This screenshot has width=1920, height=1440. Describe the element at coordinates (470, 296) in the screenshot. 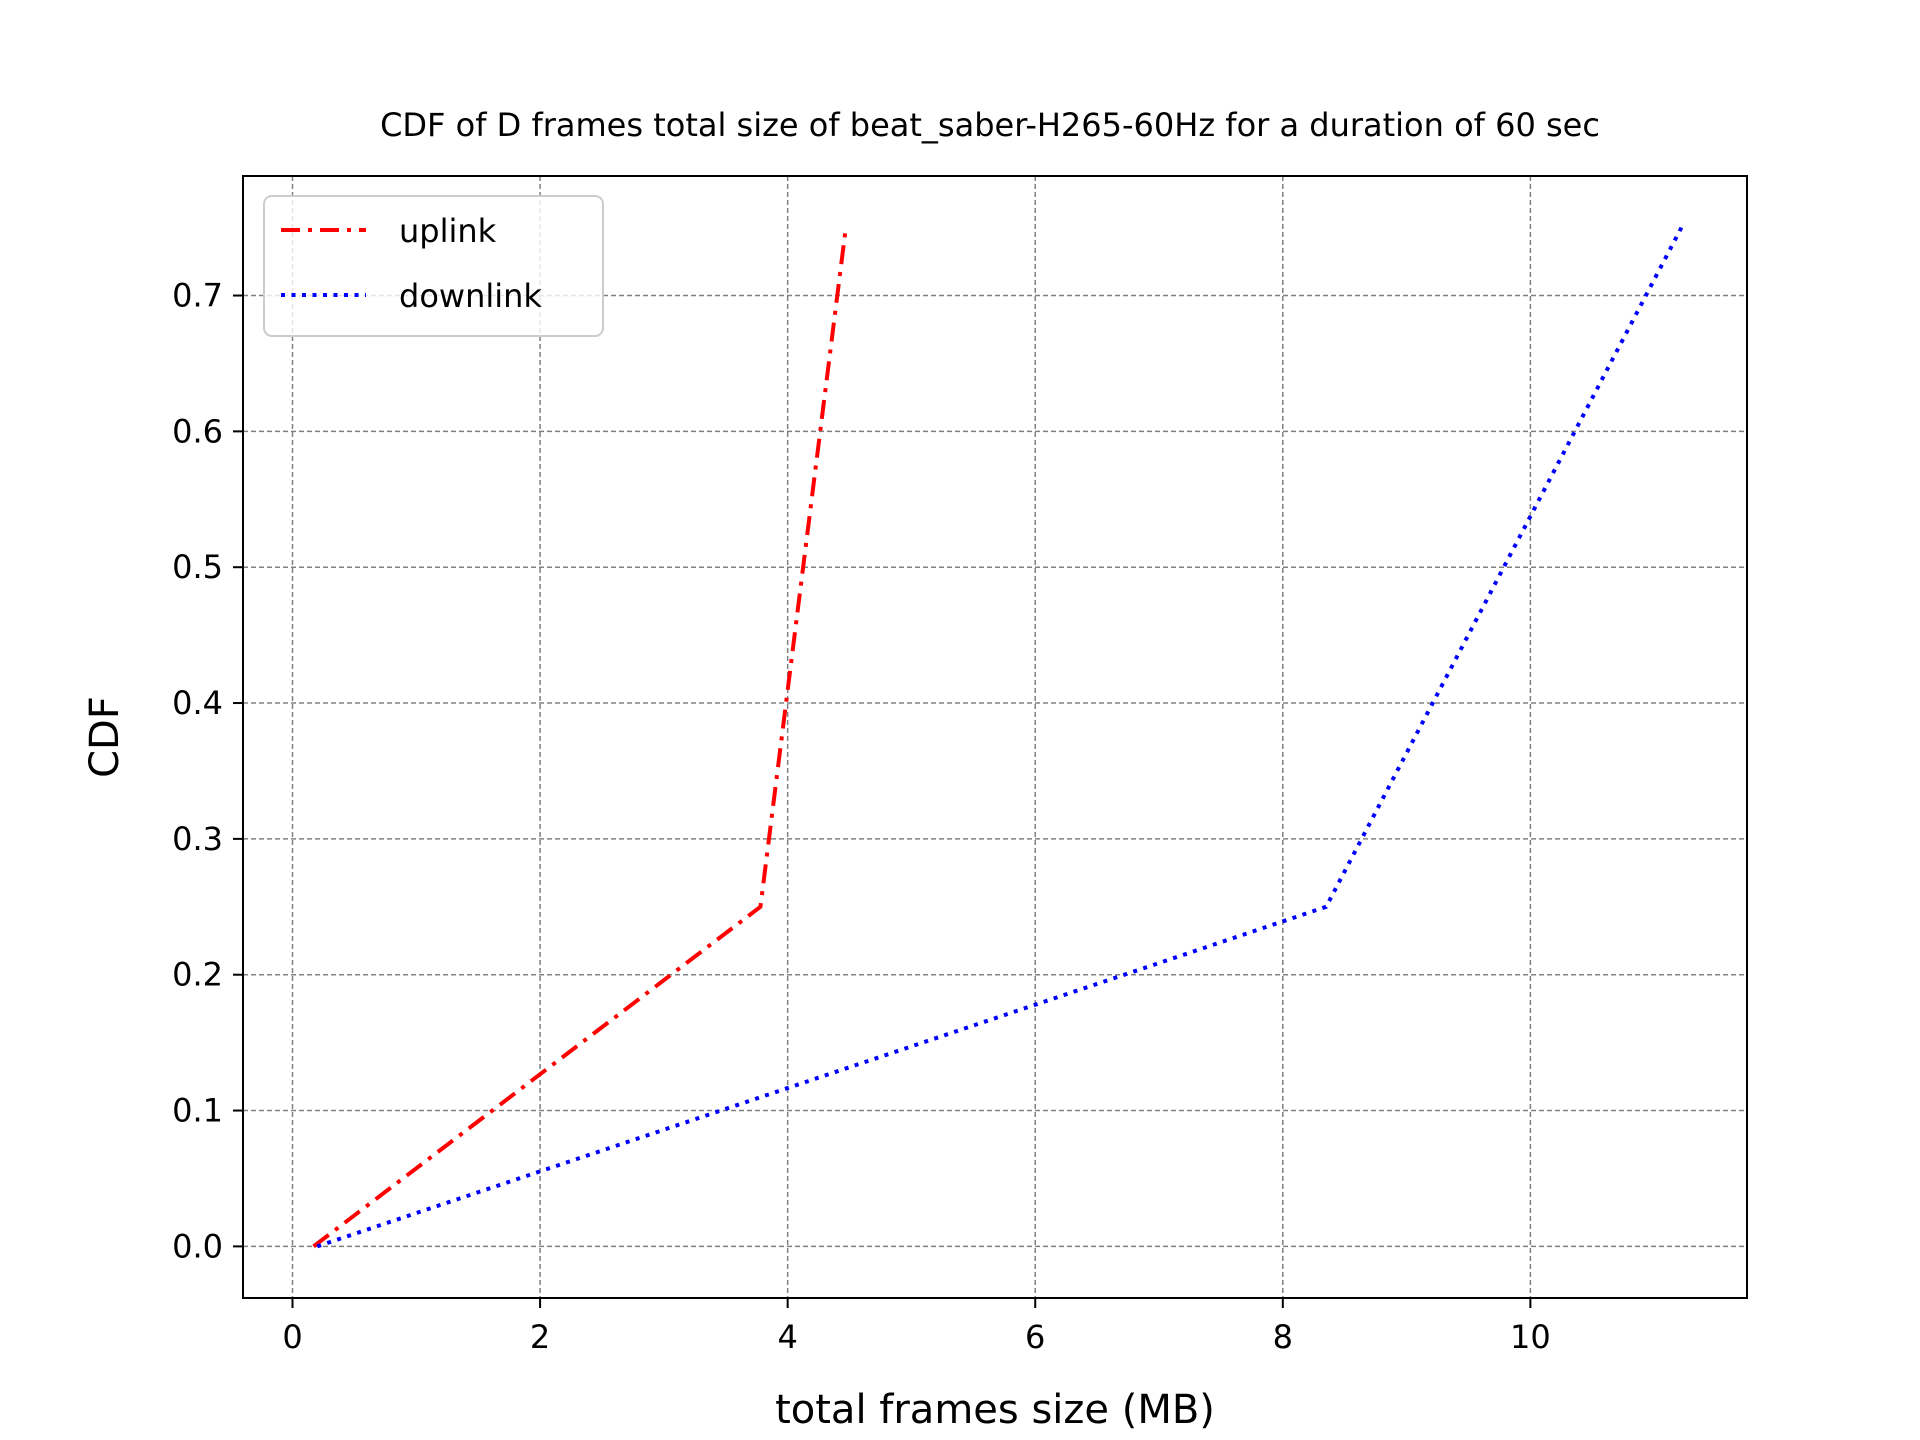

I see `legend-label-downlink: downlink` at that location.